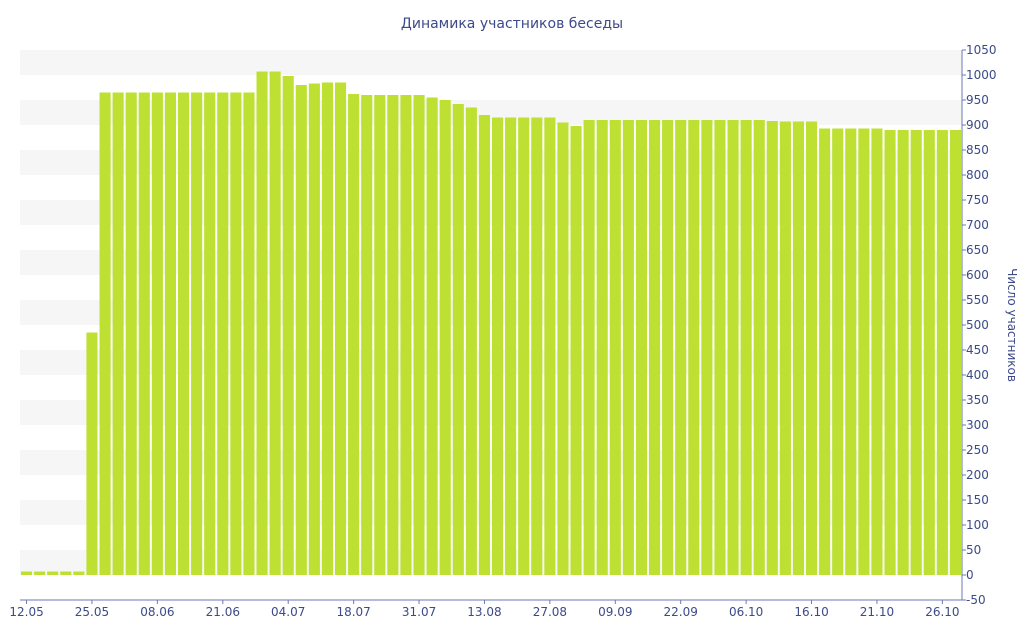 The height and width of the screenshot is (640, 1024). What do you see at coordinates (1012, 325) in the screenshot?
I see `y-axis-title: Число участников` at bounding box center [1012, 325].